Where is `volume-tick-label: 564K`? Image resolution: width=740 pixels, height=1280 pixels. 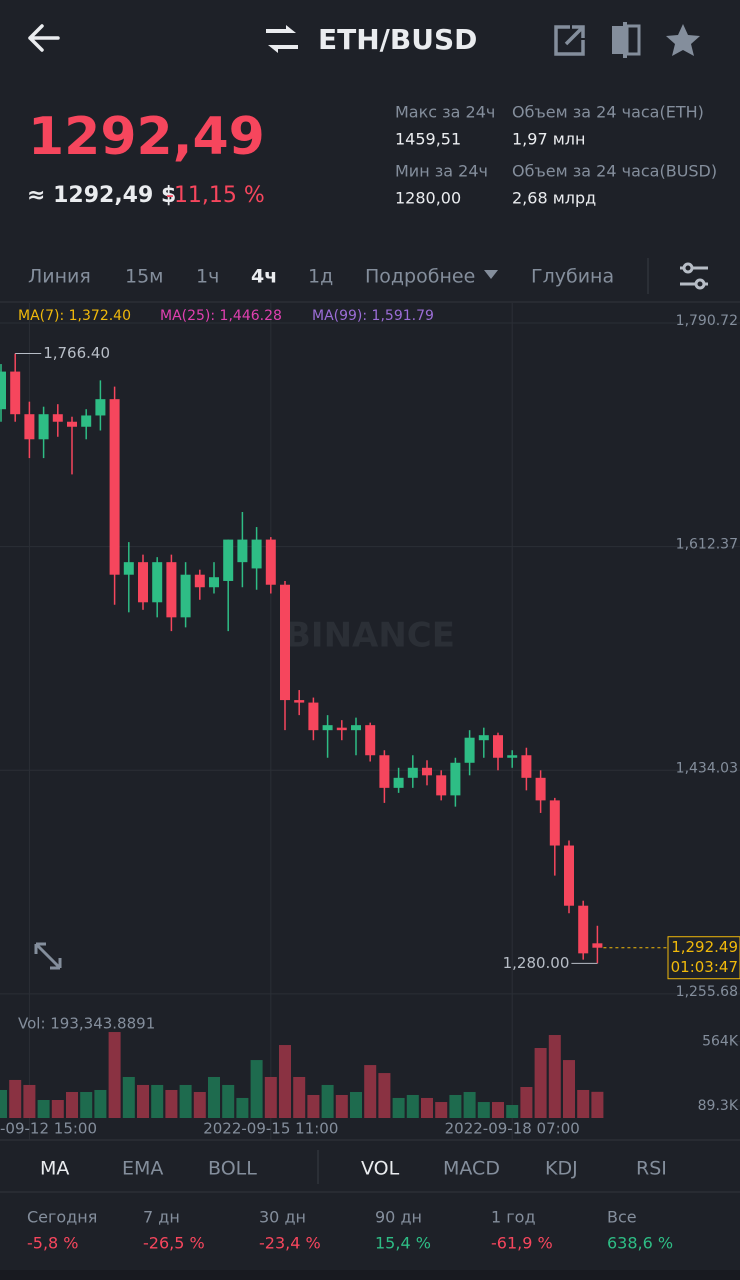
volume-tick-label: 564K is located at coordinates (720, 1042).